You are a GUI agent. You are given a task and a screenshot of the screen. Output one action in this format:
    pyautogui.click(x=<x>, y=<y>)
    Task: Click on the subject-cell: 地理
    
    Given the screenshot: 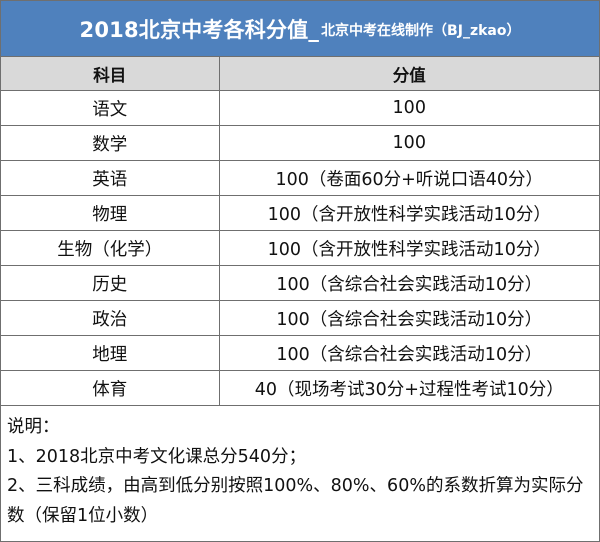 What is the action you would take?
    pyautogui.click(x=110, y=353)
    